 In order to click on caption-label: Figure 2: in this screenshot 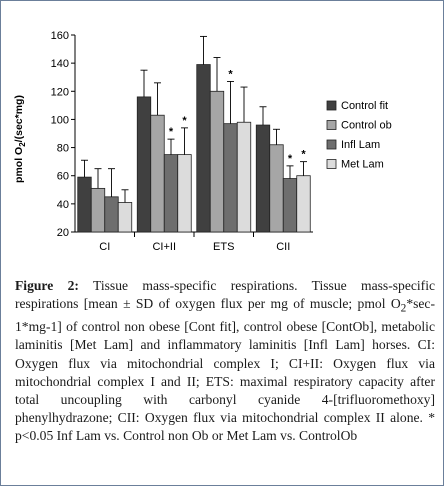, I will do `click(47, 285)`.